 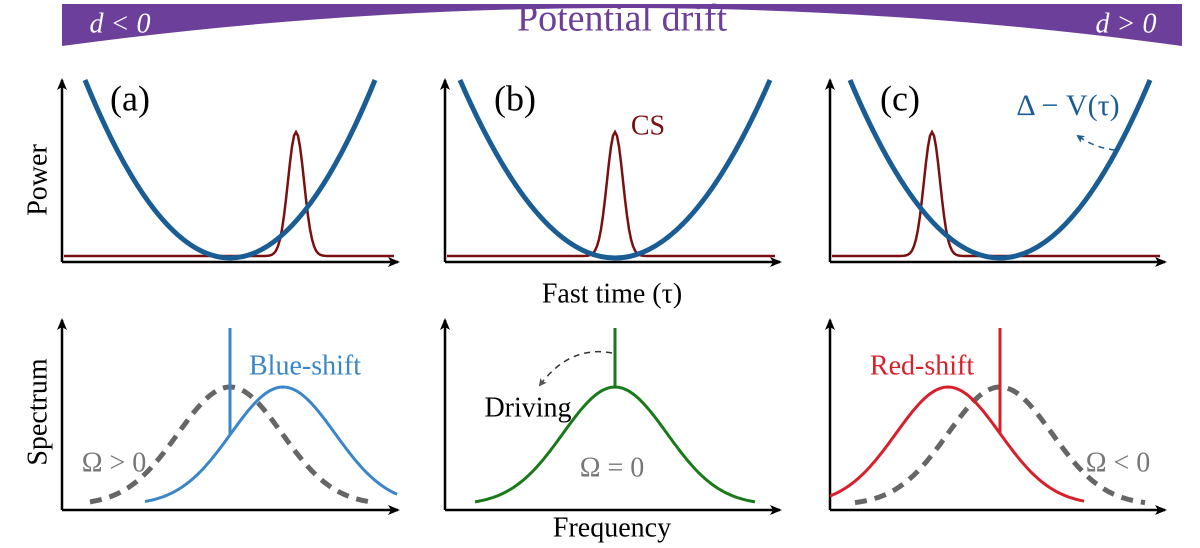 What do you see at coordinates (1126, 23) in the screenshot?
I see `banner-right: d > 0` at bounding box center [1126, 23].